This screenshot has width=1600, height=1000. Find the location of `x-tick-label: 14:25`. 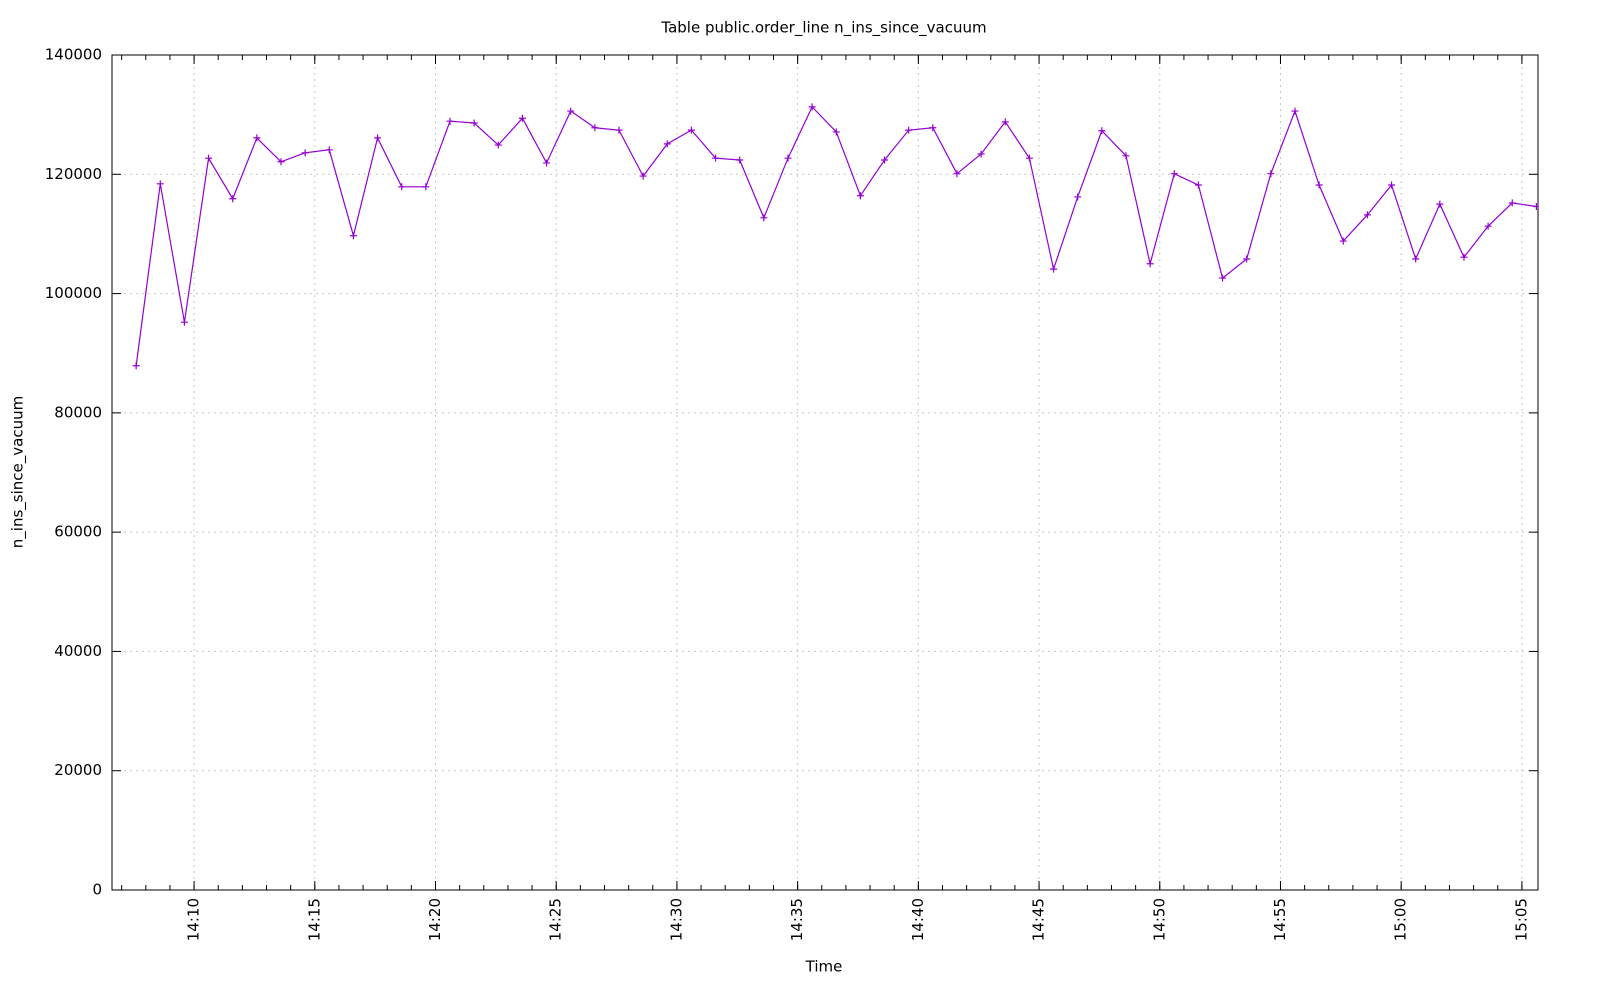

x-tick-label: 14:25 is located at coordinates (556, 919).